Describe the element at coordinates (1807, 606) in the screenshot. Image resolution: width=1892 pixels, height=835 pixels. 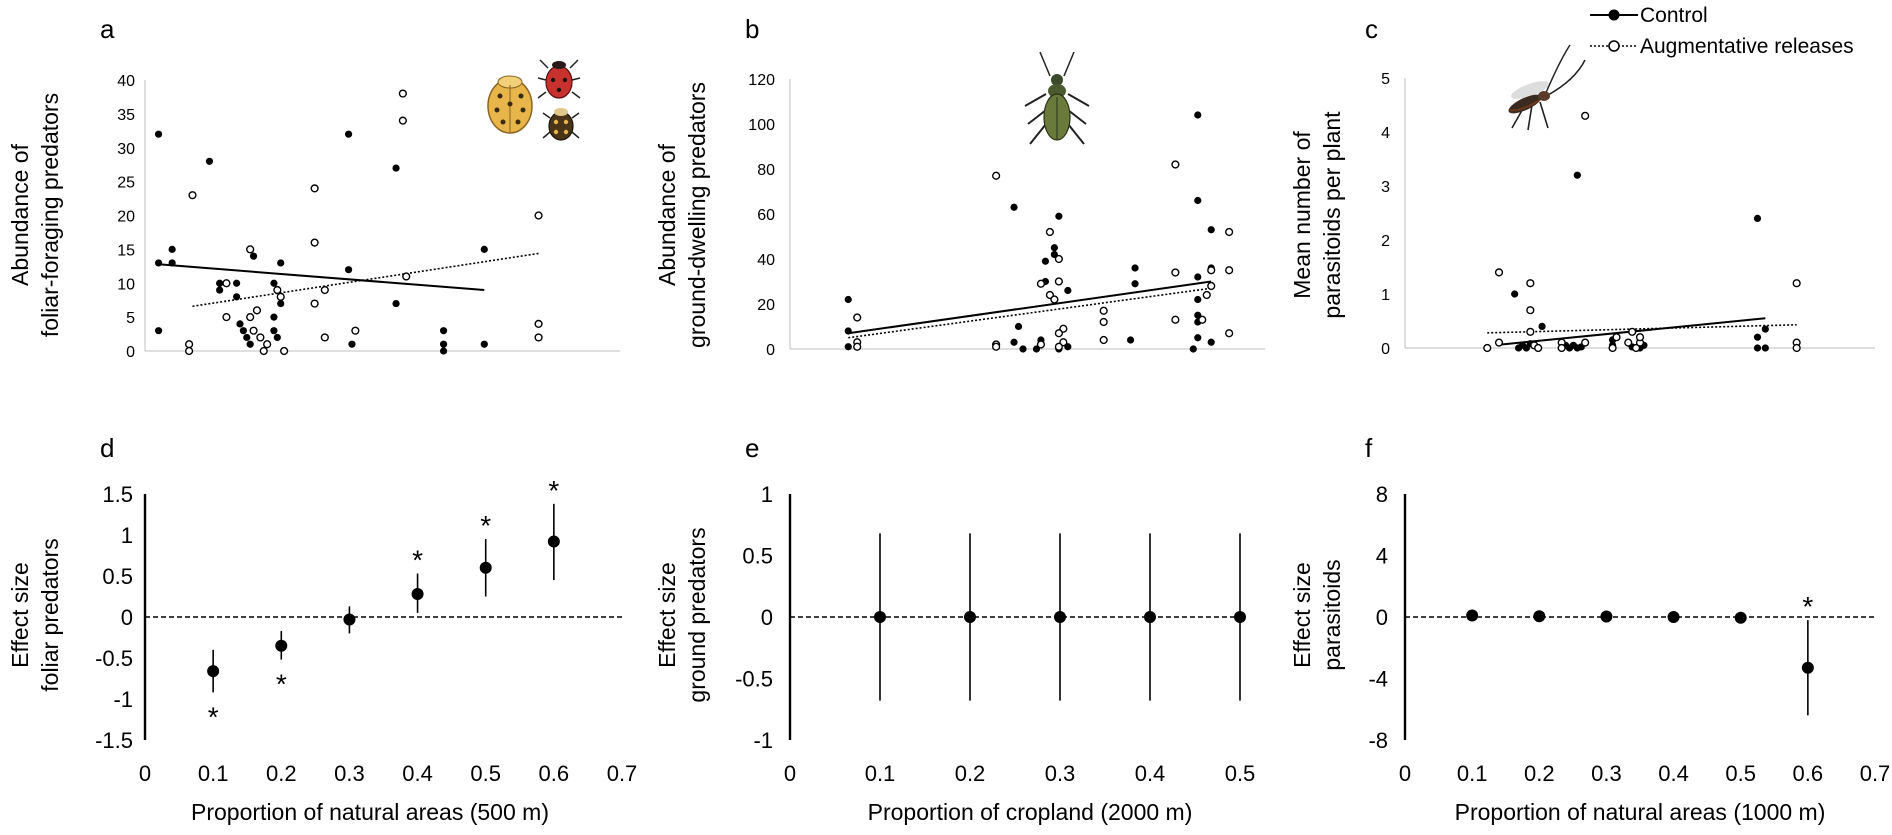
I see `significance-star-f: *` at that location.